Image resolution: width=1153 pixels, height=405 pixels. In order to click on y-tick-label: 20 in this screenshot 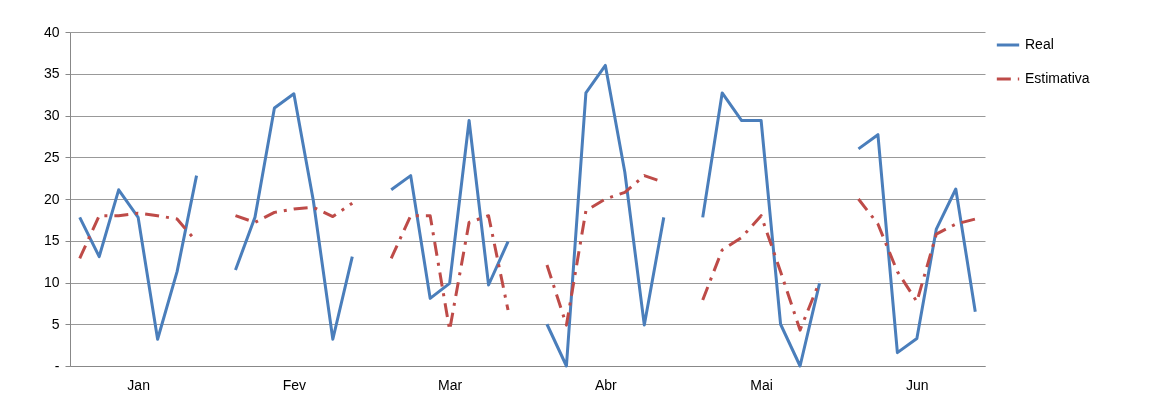, I will do `click(51, 198)`.